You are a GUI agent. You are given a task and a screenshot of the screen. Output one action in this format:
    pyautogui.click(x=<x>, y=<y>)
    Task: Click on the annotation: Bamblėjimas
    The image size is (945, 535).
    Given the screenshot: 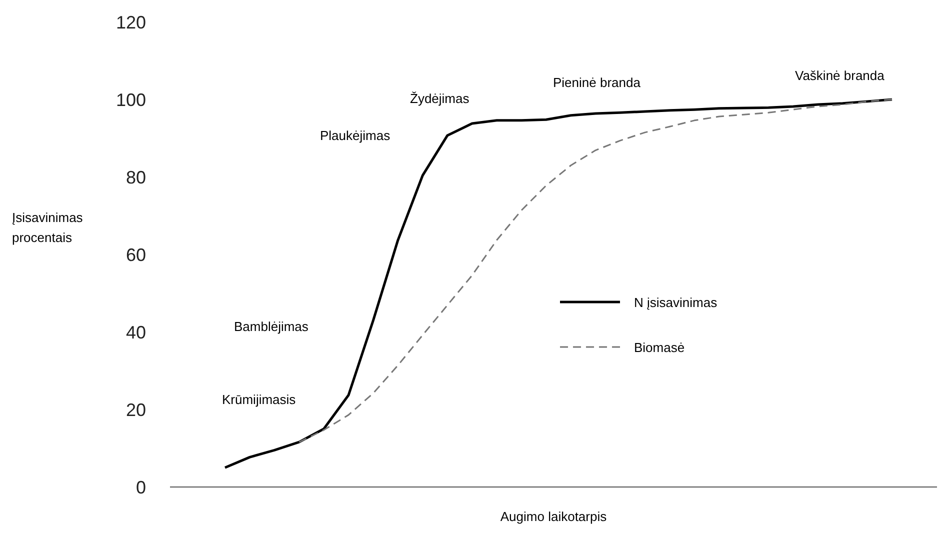 What is the action you would take?
    pyautogui.click(x=271, y=326)
    